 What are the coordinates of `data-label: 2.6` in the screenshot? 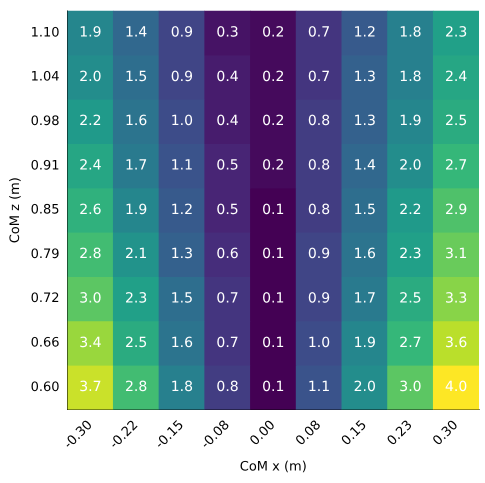 It's located at (90, 210).